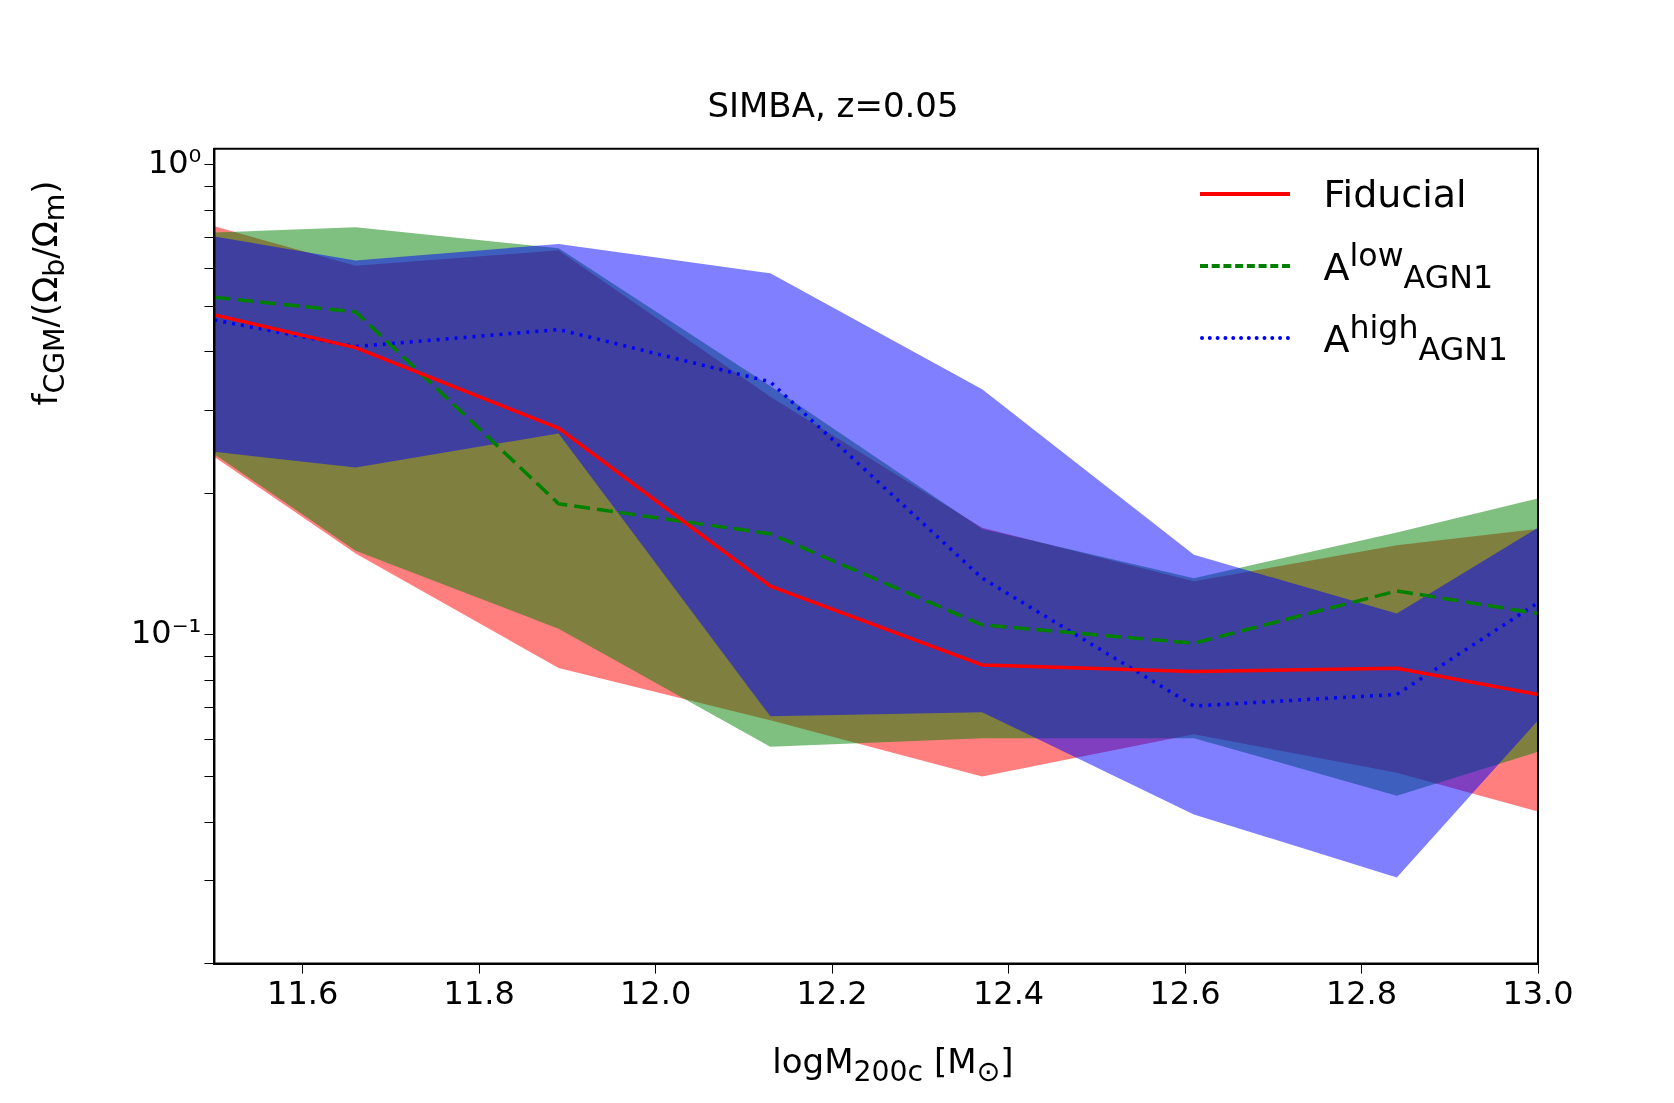 This screenshot has width=1674, height=1103. Describe the element at coordinates (893, 1064) in the screenshot. I see `x-axis-title: logM$_{200c}$ [M$_{⊙}$]` at that location.